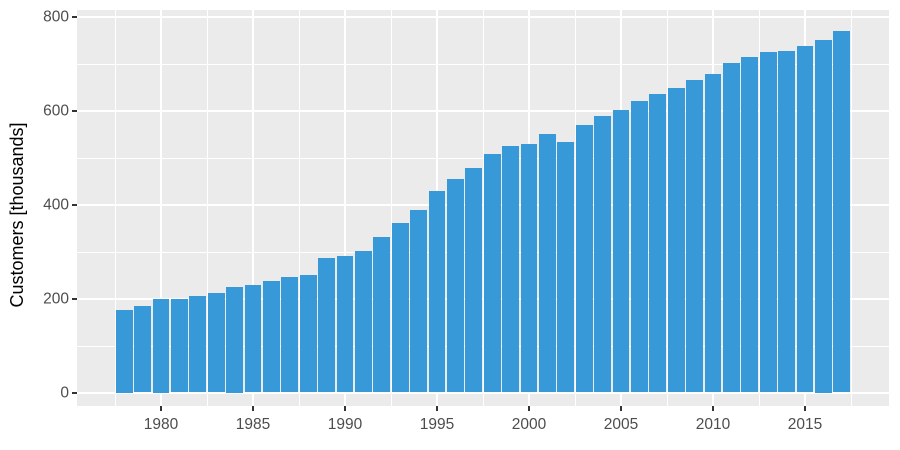 The width and height of the screenshot is (900, 450). Describe the element at coordinates (842, 211) in the screenshot. I see `bar-2017` at that location.